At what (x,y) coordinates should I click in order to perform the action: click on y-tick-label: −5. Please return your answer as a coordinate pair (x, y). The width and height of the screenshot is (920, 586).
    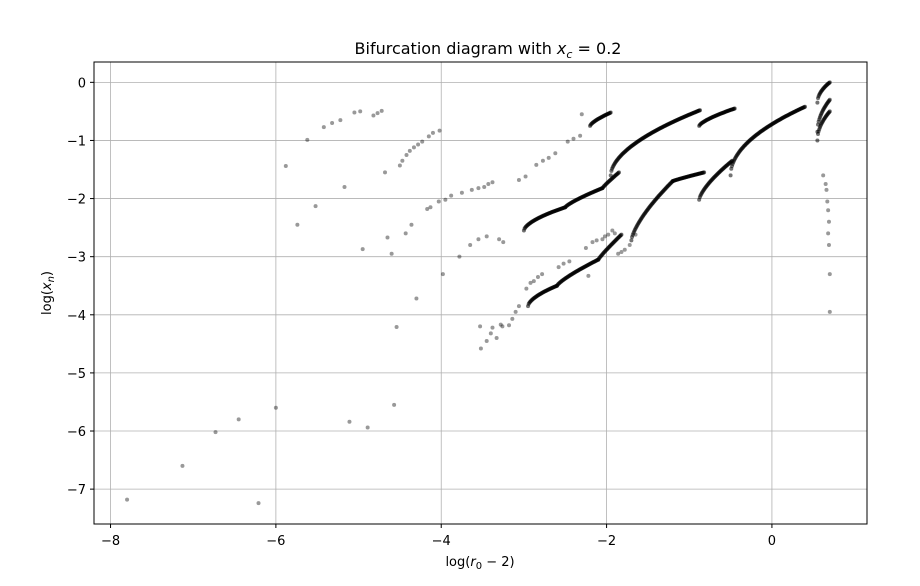
    Looking at the image, I should click on (76, 374).